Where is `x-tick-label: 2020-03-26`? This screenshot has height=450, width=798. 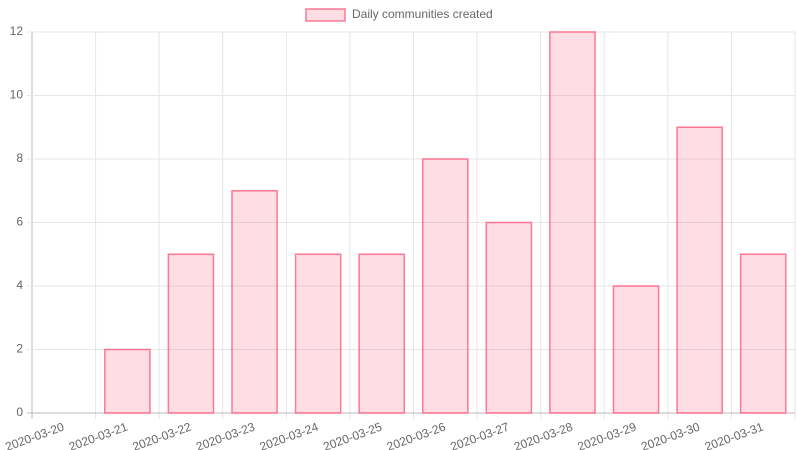 x-tick-label: 2020-03-26 is located at coordinates (416, 435).